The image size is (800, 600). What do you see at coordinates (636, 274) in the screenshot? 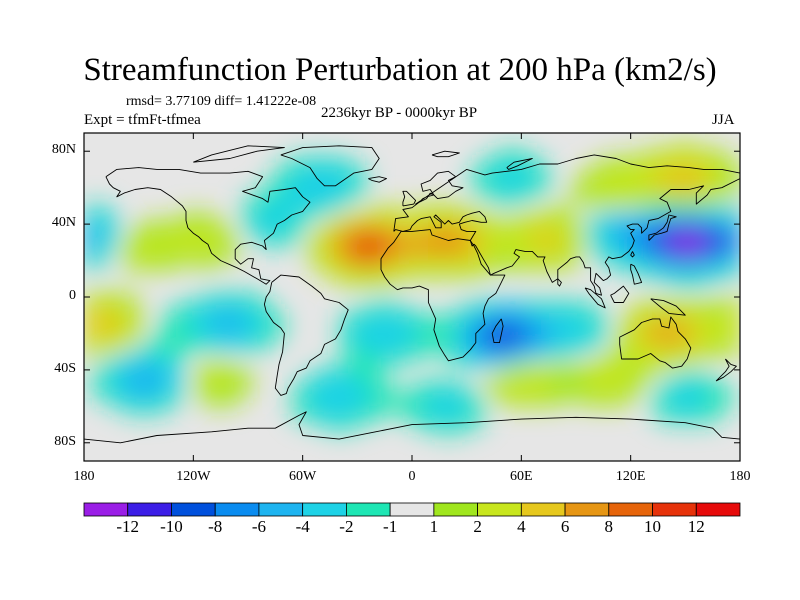
I see `coast-philippines` at bounding box center [636, 274].